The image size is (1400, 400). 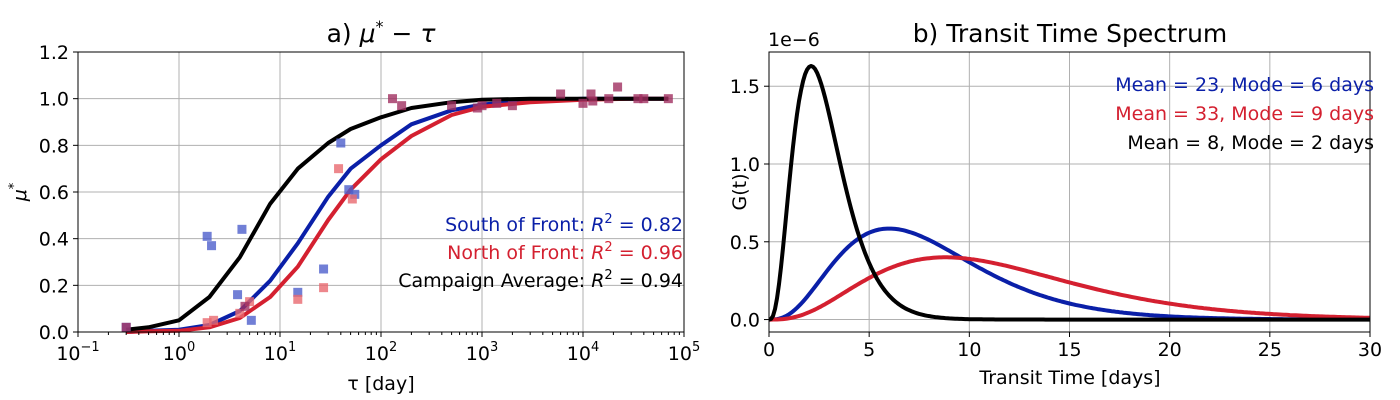 What do you see at coordinates (19, 192) in the screenshot?
I see `panel-a-y-label: μ*` at bounding box center [19, 192].